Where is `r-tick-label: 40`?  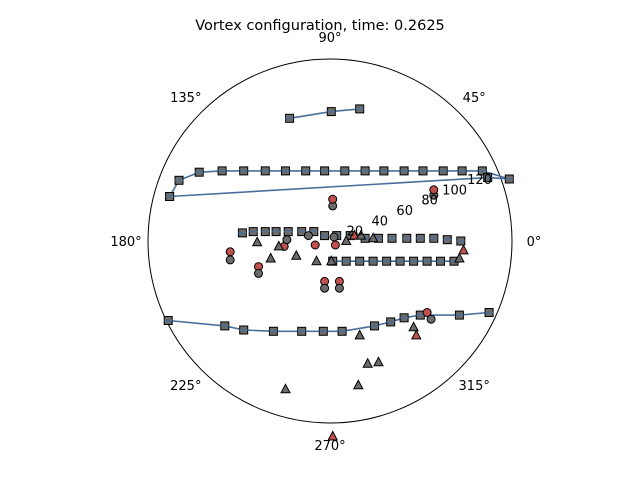 r-tick-label: 40 is located at coordinates (380, 221).